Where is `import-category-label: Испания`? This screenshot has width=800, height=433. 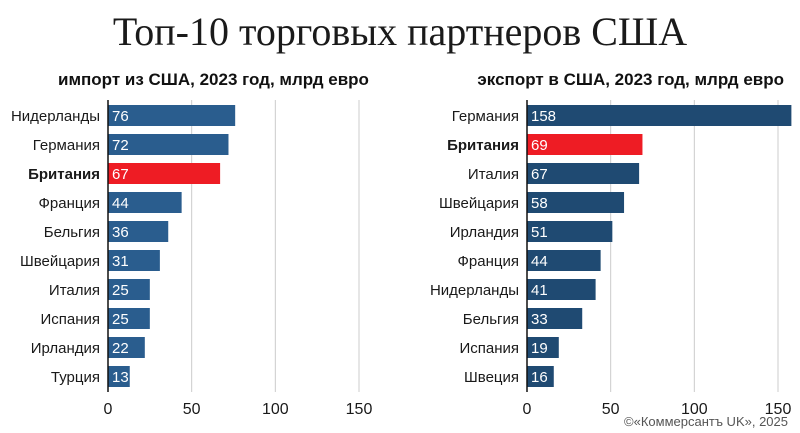 import-category-label: Испания is located at coordinates (70, 319).